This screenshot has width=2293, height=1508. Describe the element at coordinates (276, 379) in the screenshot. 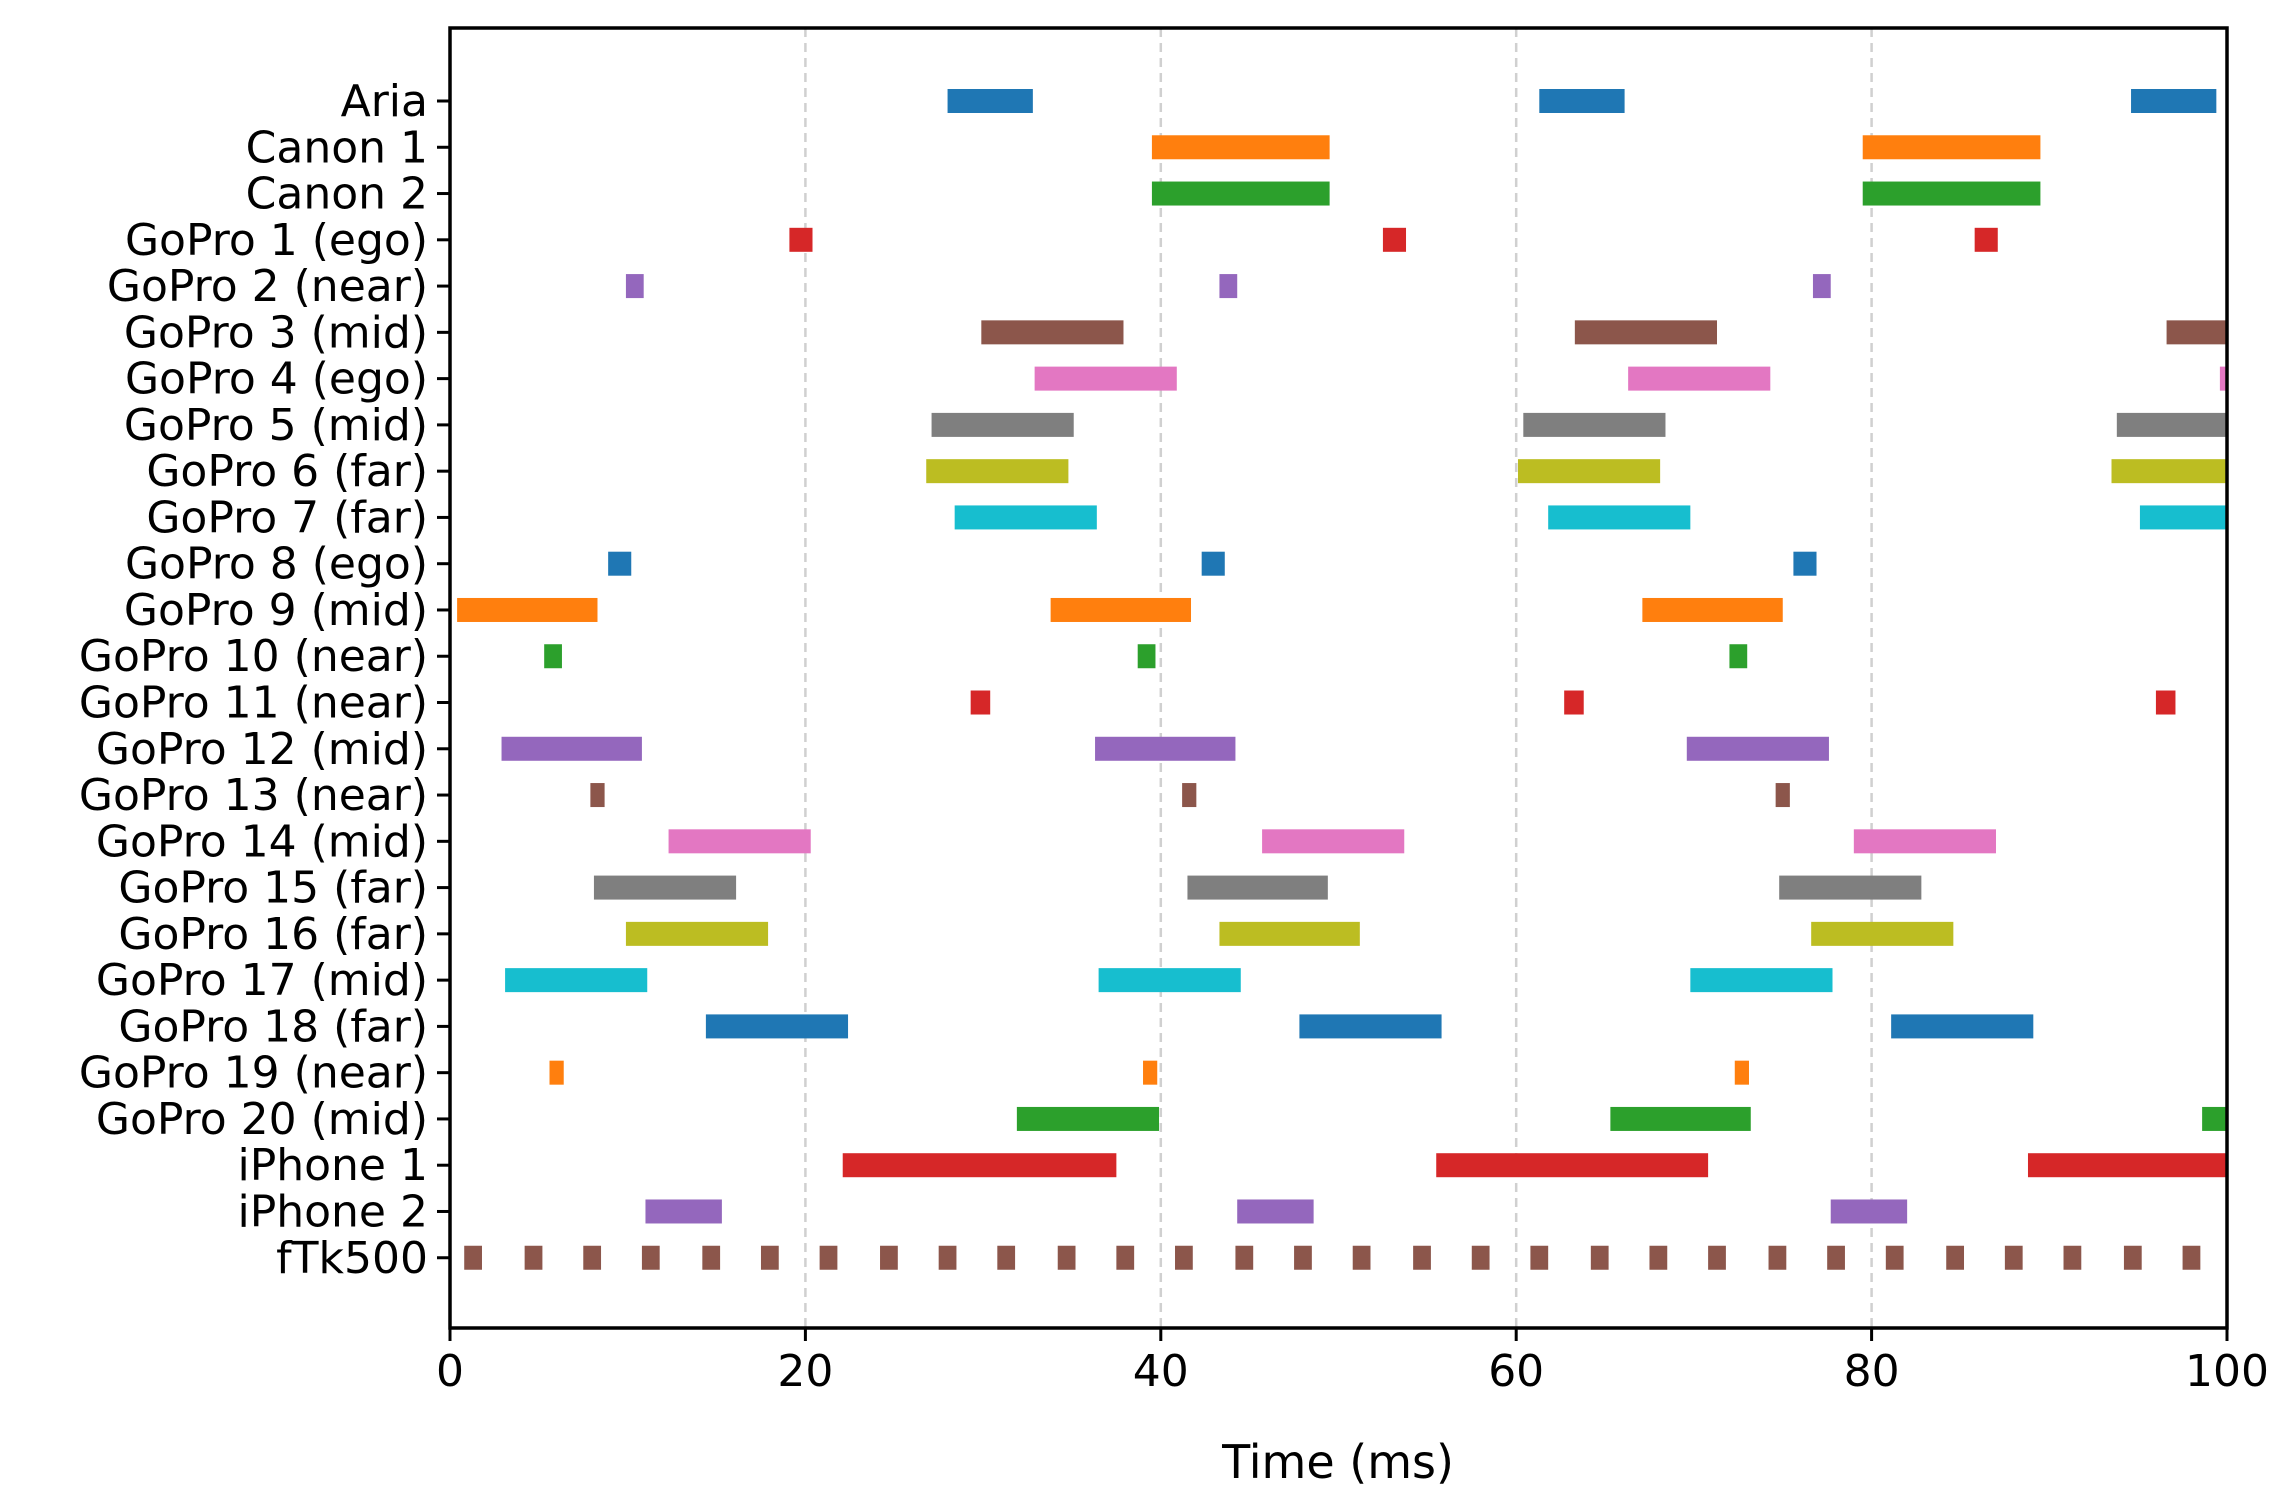

I see `y-tick-label-6: GoPro 4 (ego)` at that location.